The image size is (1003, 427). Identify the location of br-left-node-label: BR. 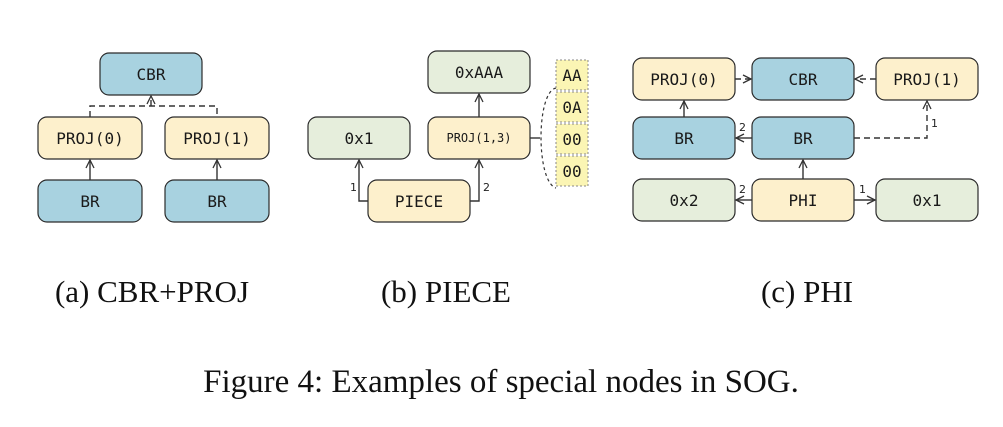
(90, 201).